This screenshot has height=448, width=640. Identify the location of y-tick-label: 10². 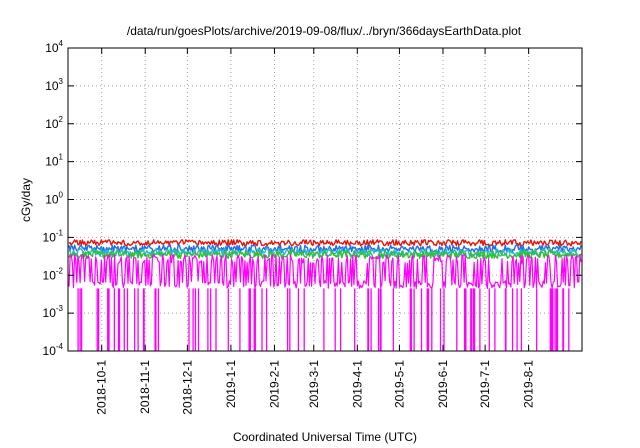
(54, 123).